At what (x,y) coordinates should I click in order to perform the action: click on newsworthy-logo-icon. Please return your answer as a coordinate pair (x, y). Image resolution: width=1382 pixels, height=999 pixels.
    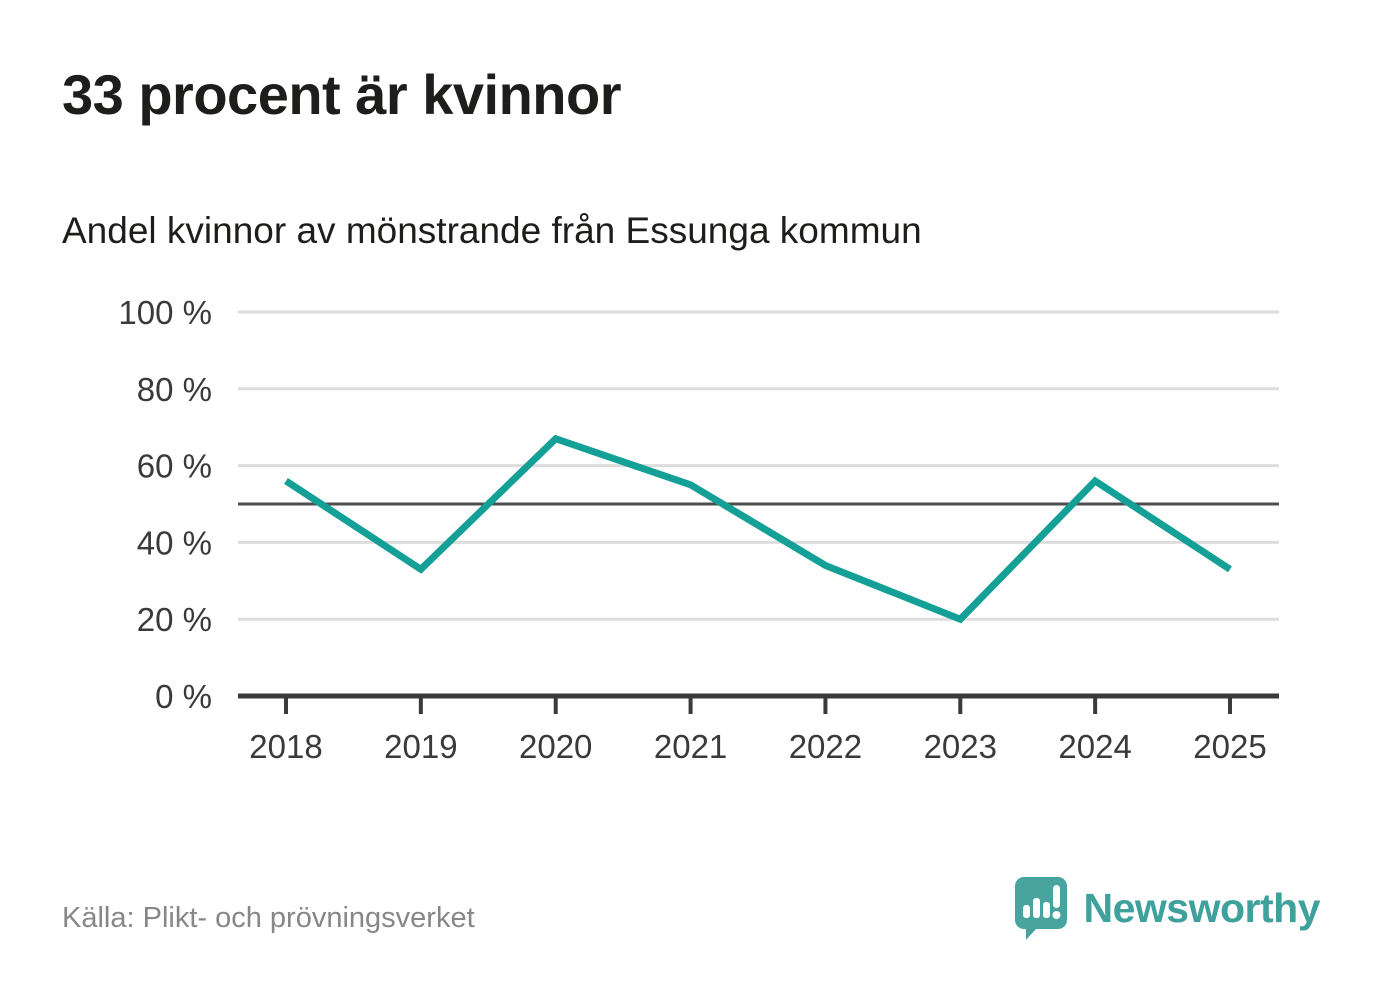
    Looking at the image, I should click on (1040, 908).